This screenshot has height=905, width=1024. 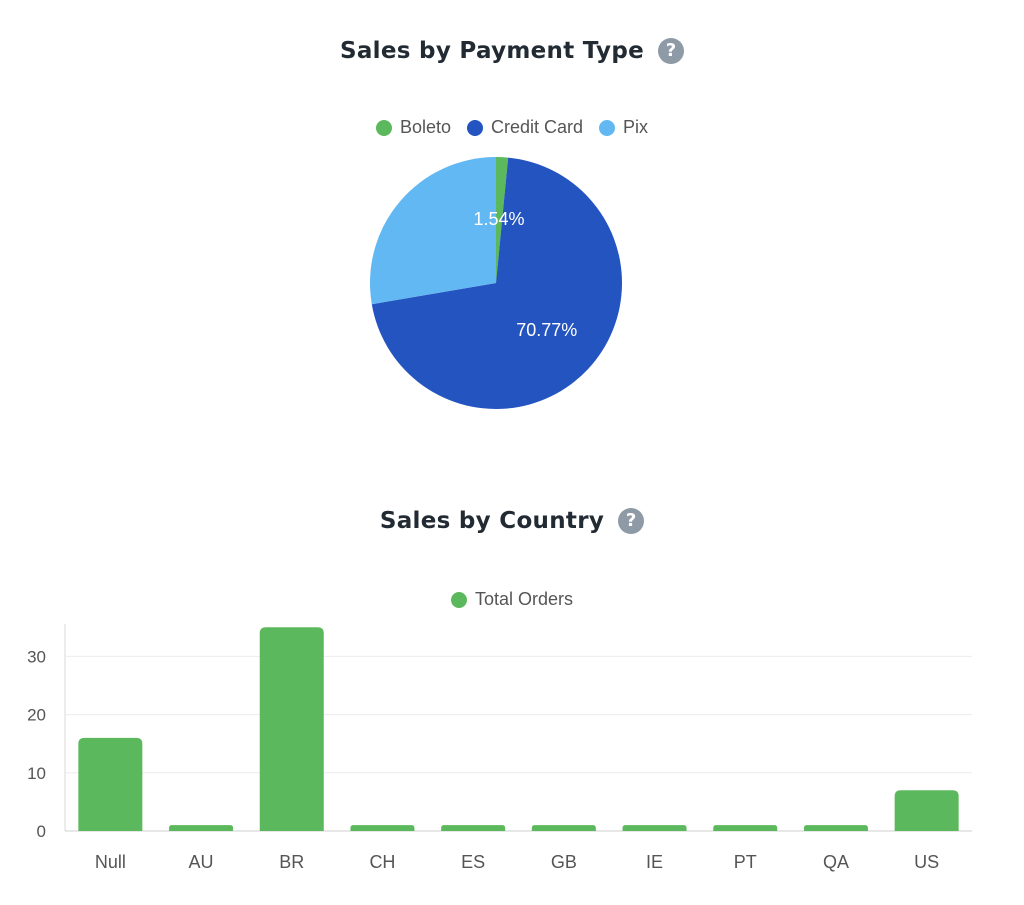 I want to click on x-tick-label: QA, so click(x=836, y=862).